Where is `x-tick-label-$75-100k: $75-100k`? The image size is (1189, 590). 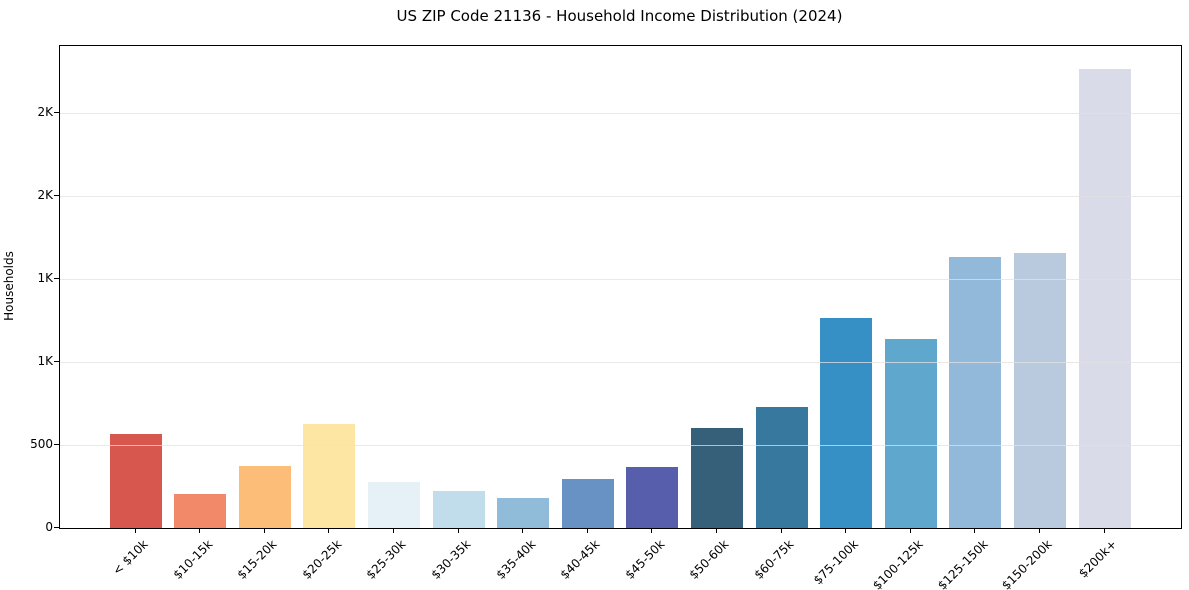
x-tick-label-$75-100k: $75-100k is located at coordinates (836, 562).